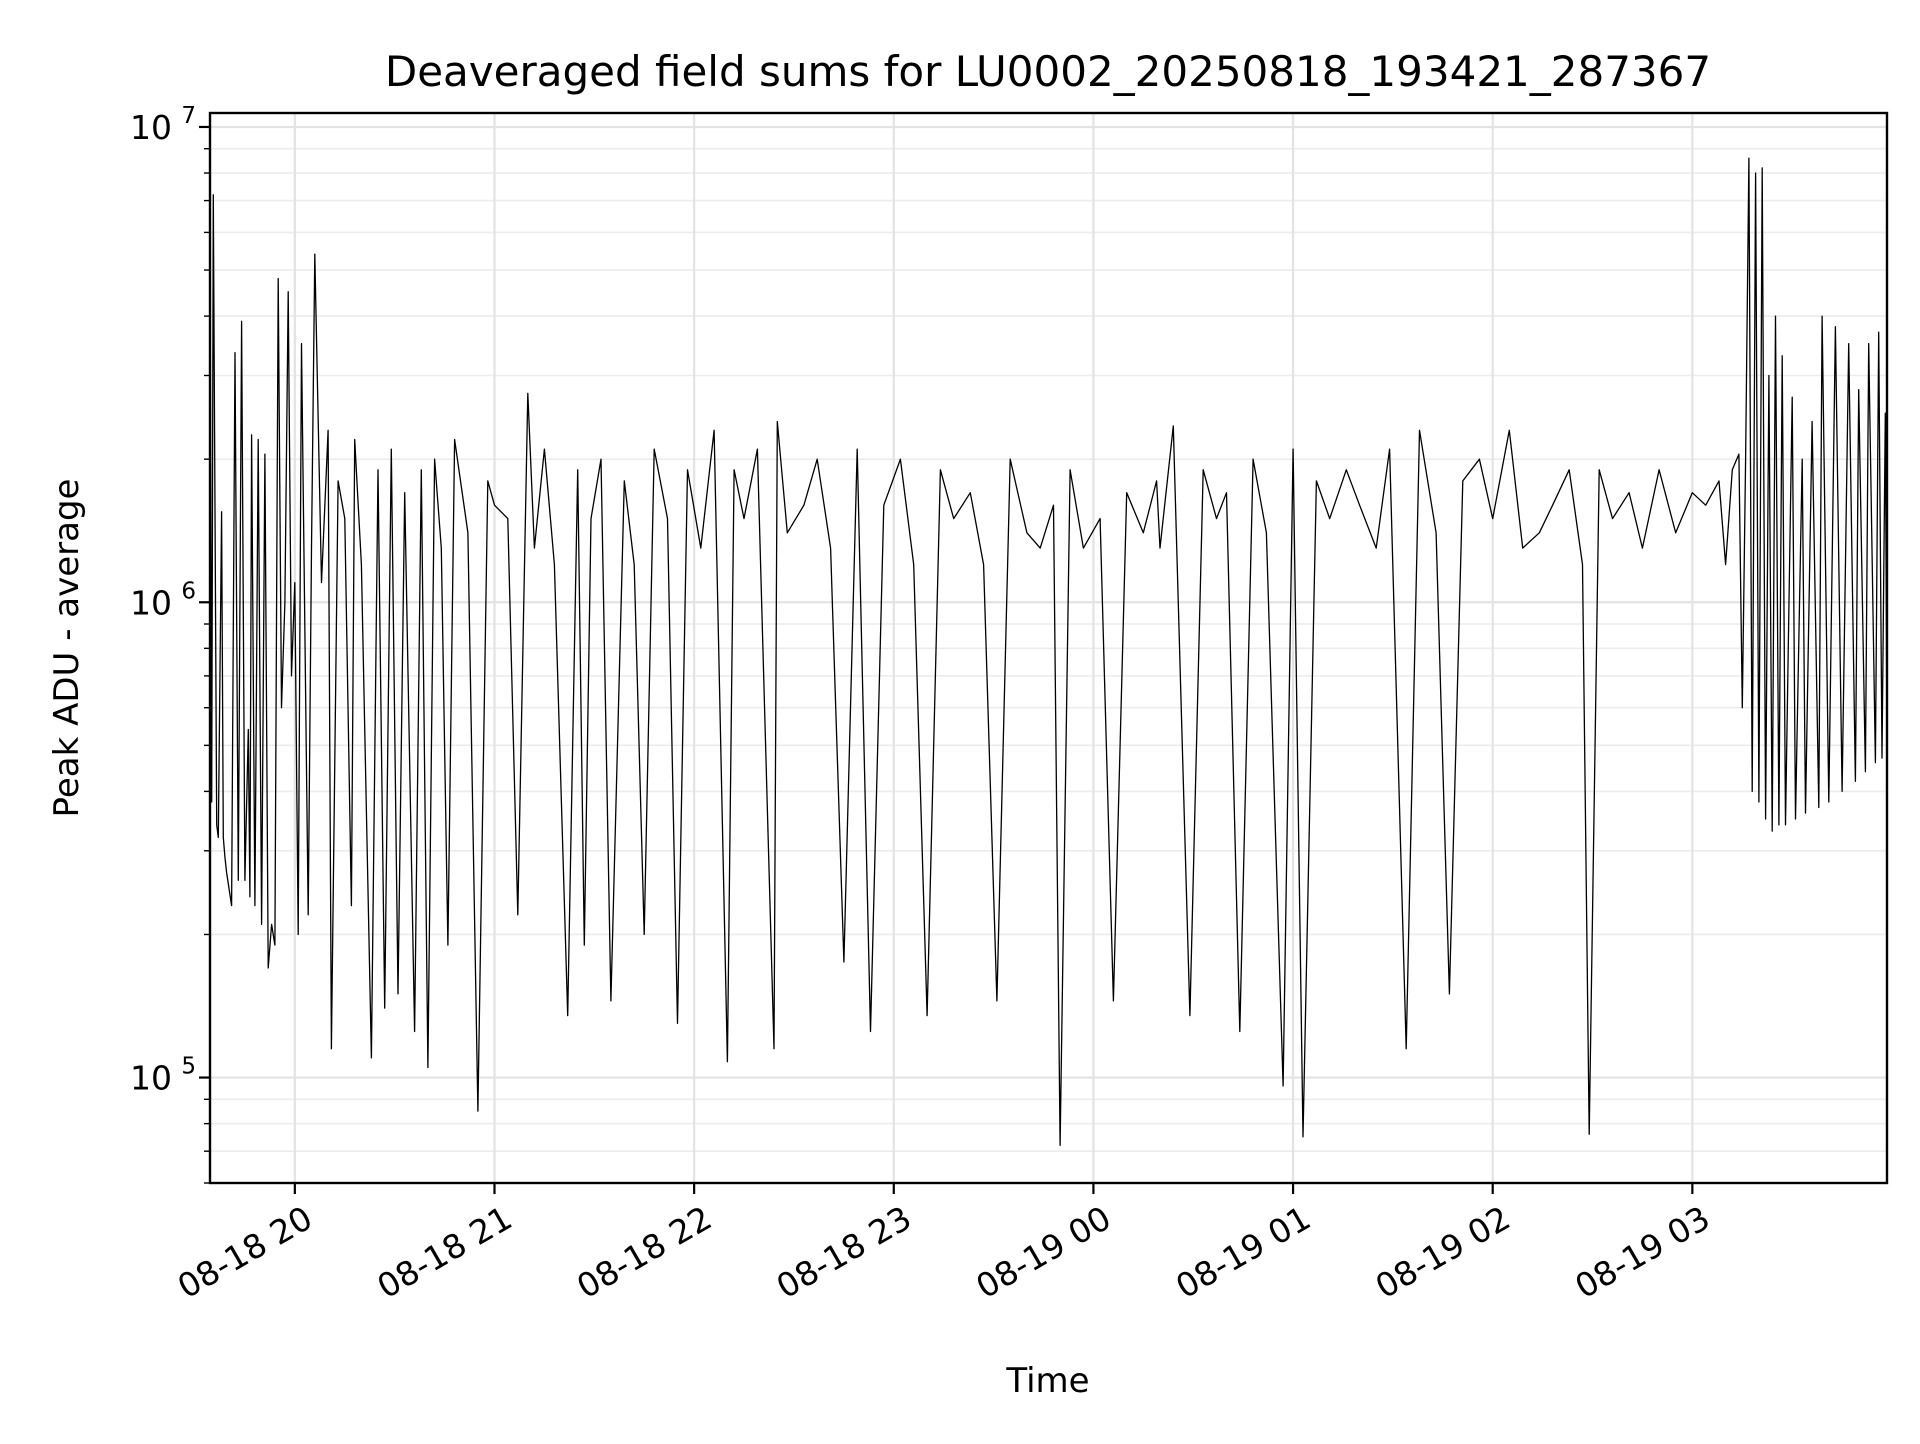  Describe the element at coordinates (67, 648) in the screenshot. I see `y-axis-label: Peak ADU - average` at that location.